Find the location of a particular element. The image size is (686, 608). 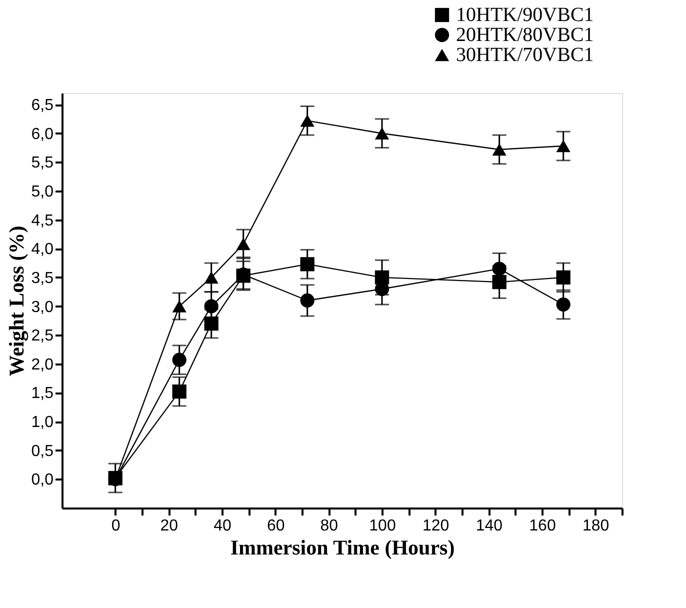

y-tick-label: 2,0 is located at coordinates (42, 365).